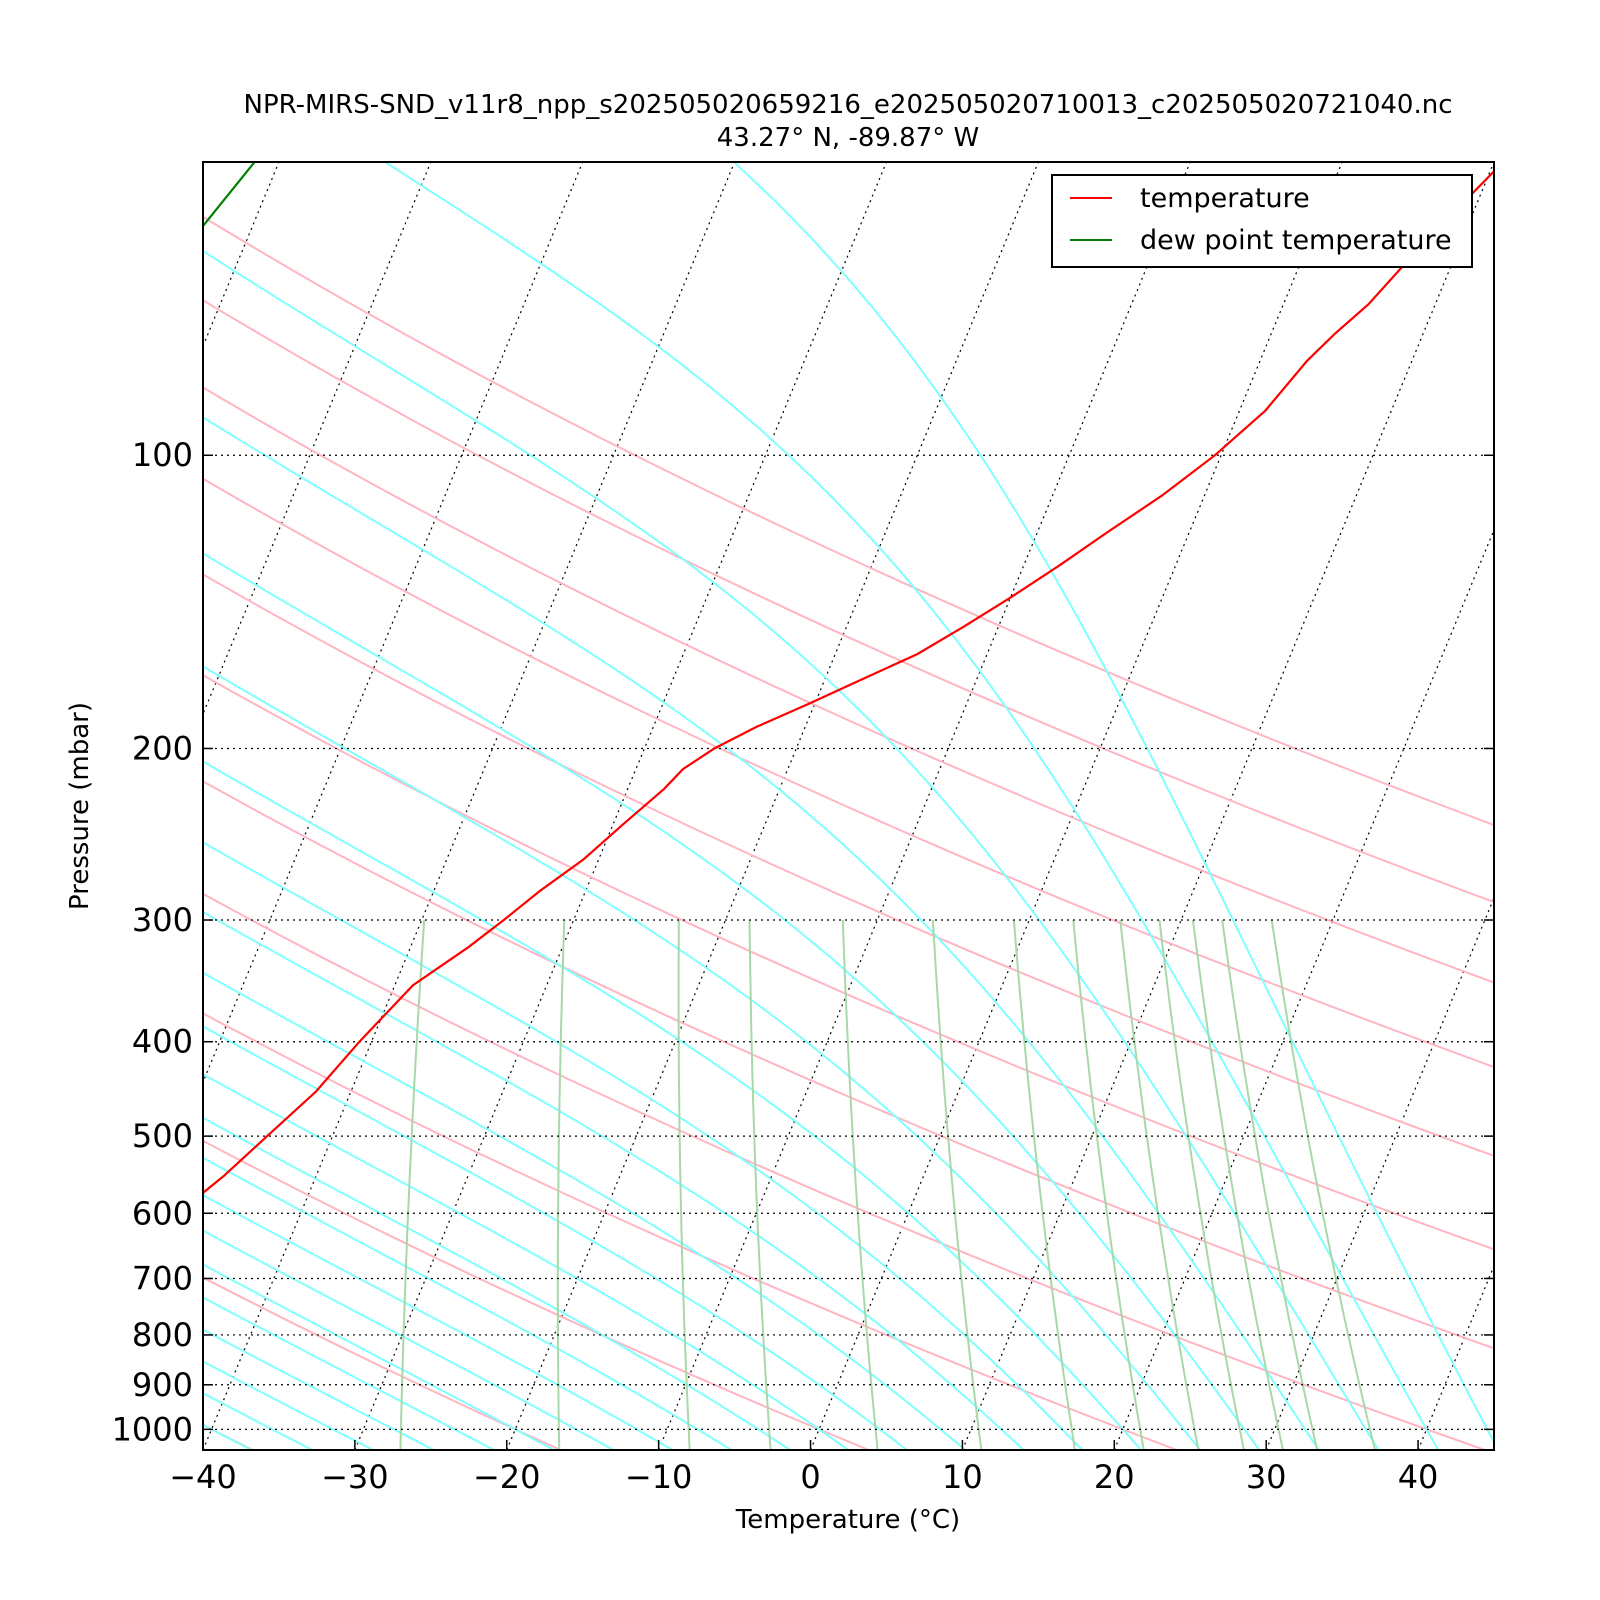 The height and width of the screenshot is (1600, 1600). Describe the element at coordinates (848, 138) in the screenshot. I see `chart-subtitle: 43.27° N, -89.87° W` at that location.